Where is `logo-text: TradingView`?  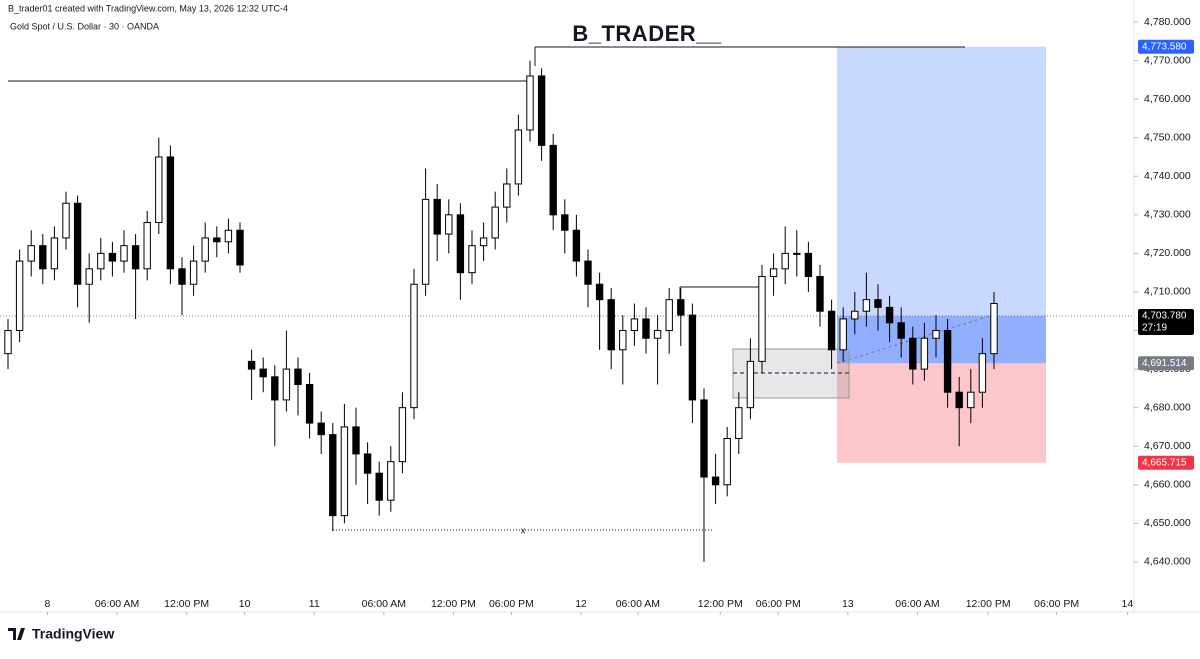 logo-text: TradingView is located at coordinates (73, 634).